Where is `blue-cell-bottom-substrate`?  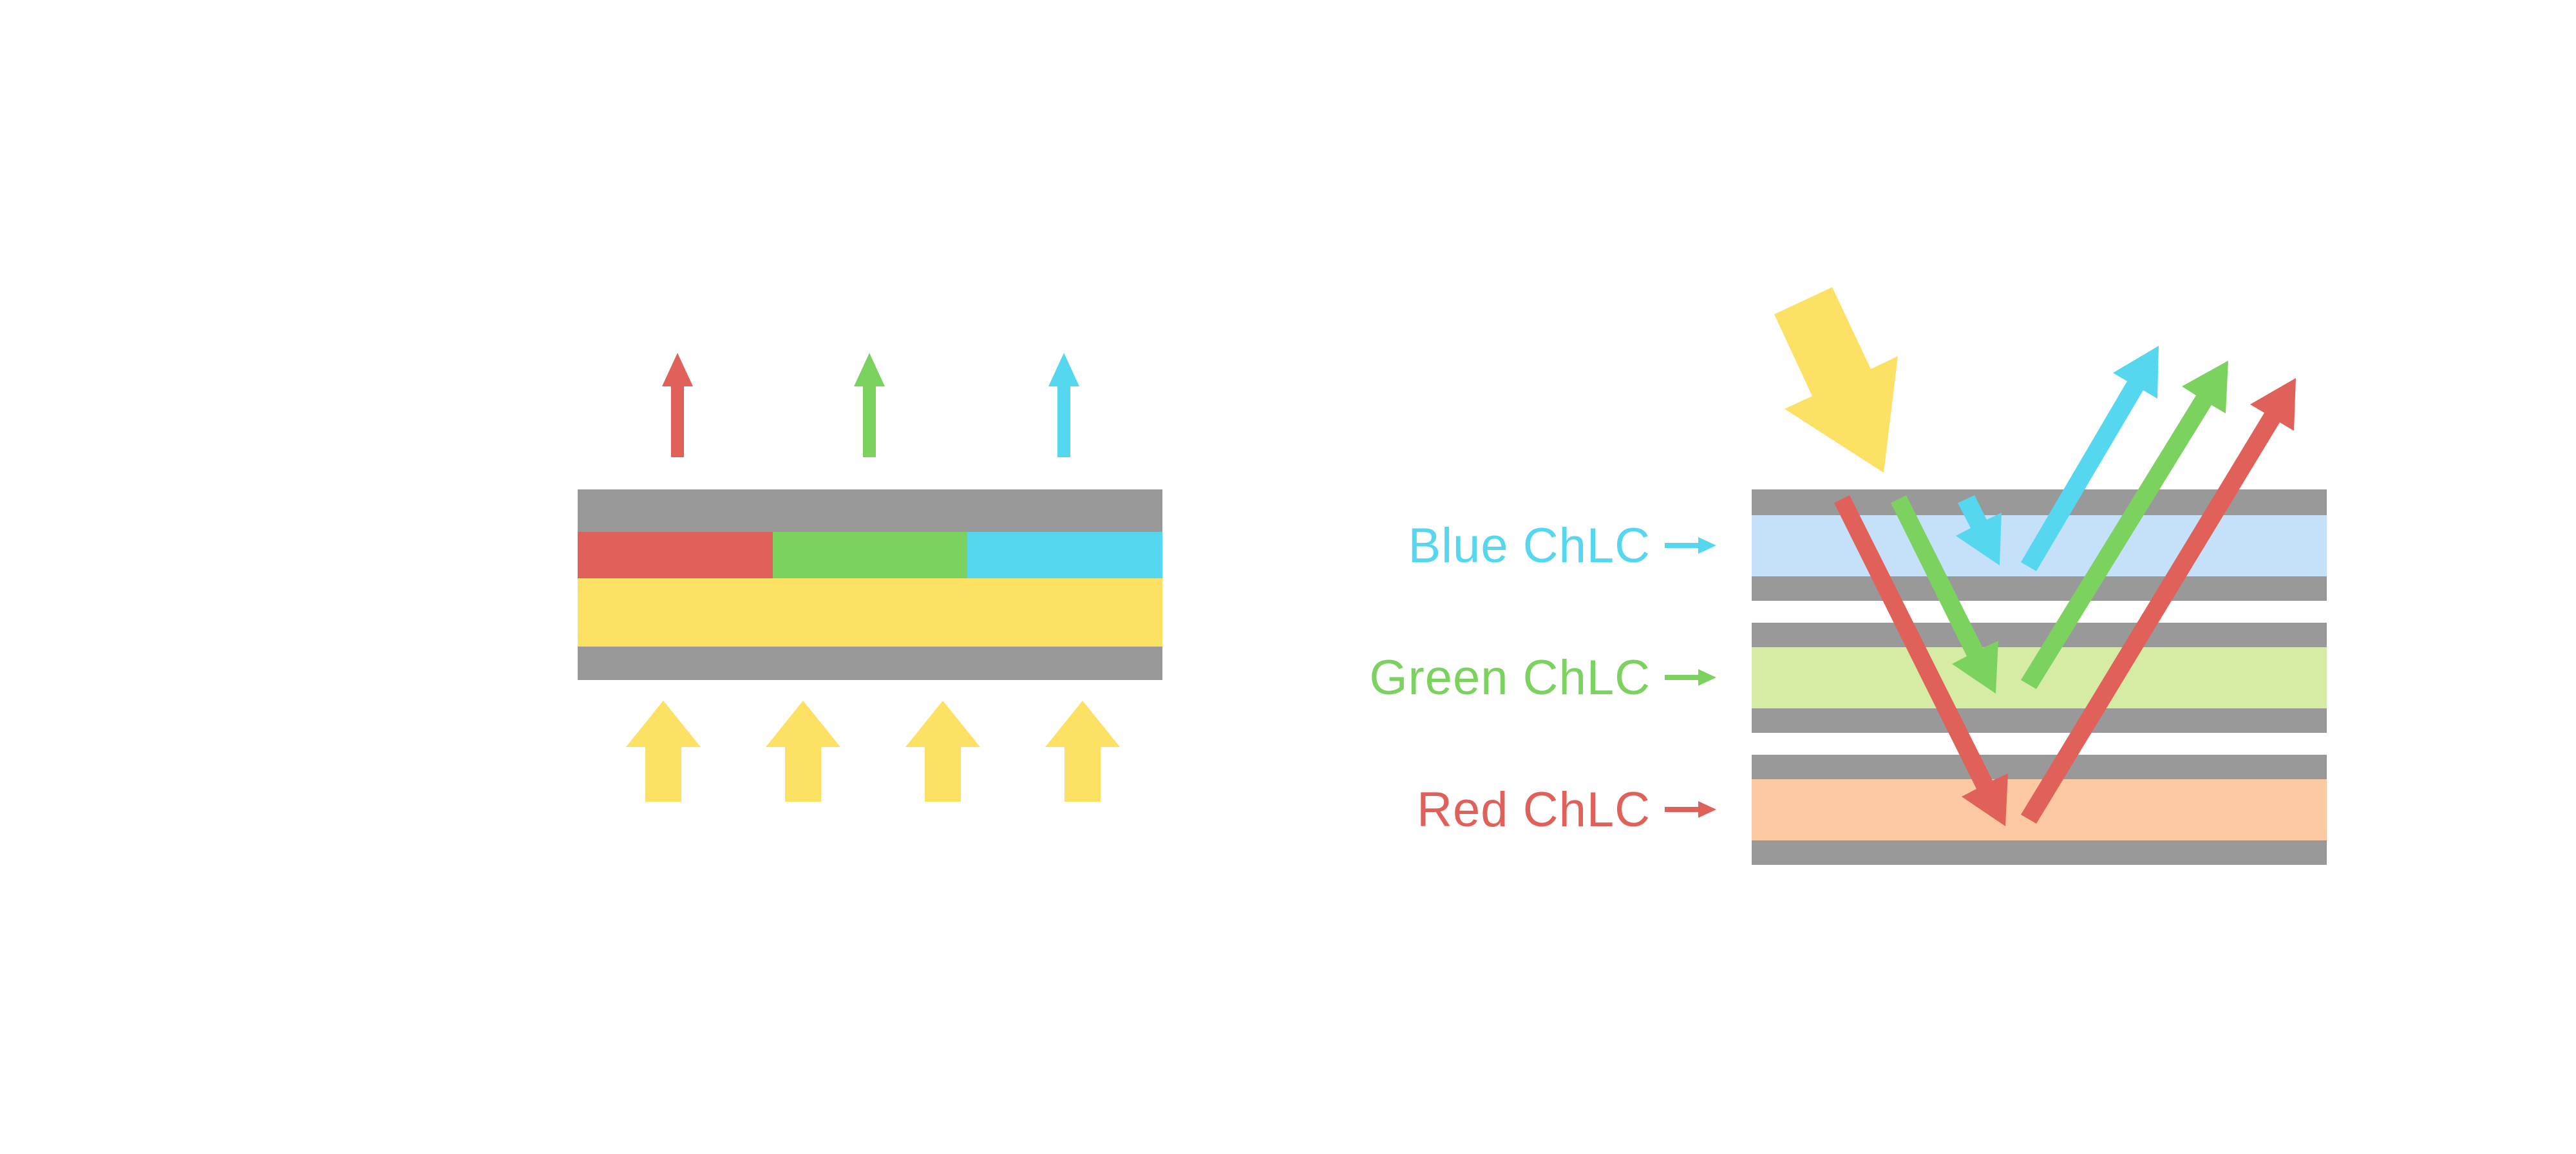
blue-cell-bottom-substrate is located at coordinates (2039, 588).